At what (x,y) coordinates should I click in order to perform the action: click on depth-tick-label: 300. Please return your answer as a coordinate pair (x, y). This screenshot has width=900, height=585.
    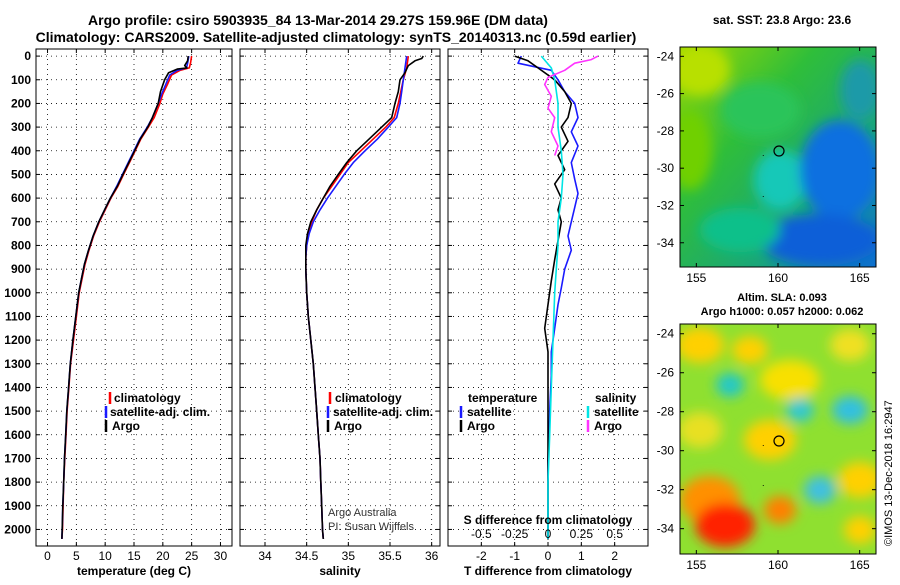
    Looking at the image, I should click on (21, 127).